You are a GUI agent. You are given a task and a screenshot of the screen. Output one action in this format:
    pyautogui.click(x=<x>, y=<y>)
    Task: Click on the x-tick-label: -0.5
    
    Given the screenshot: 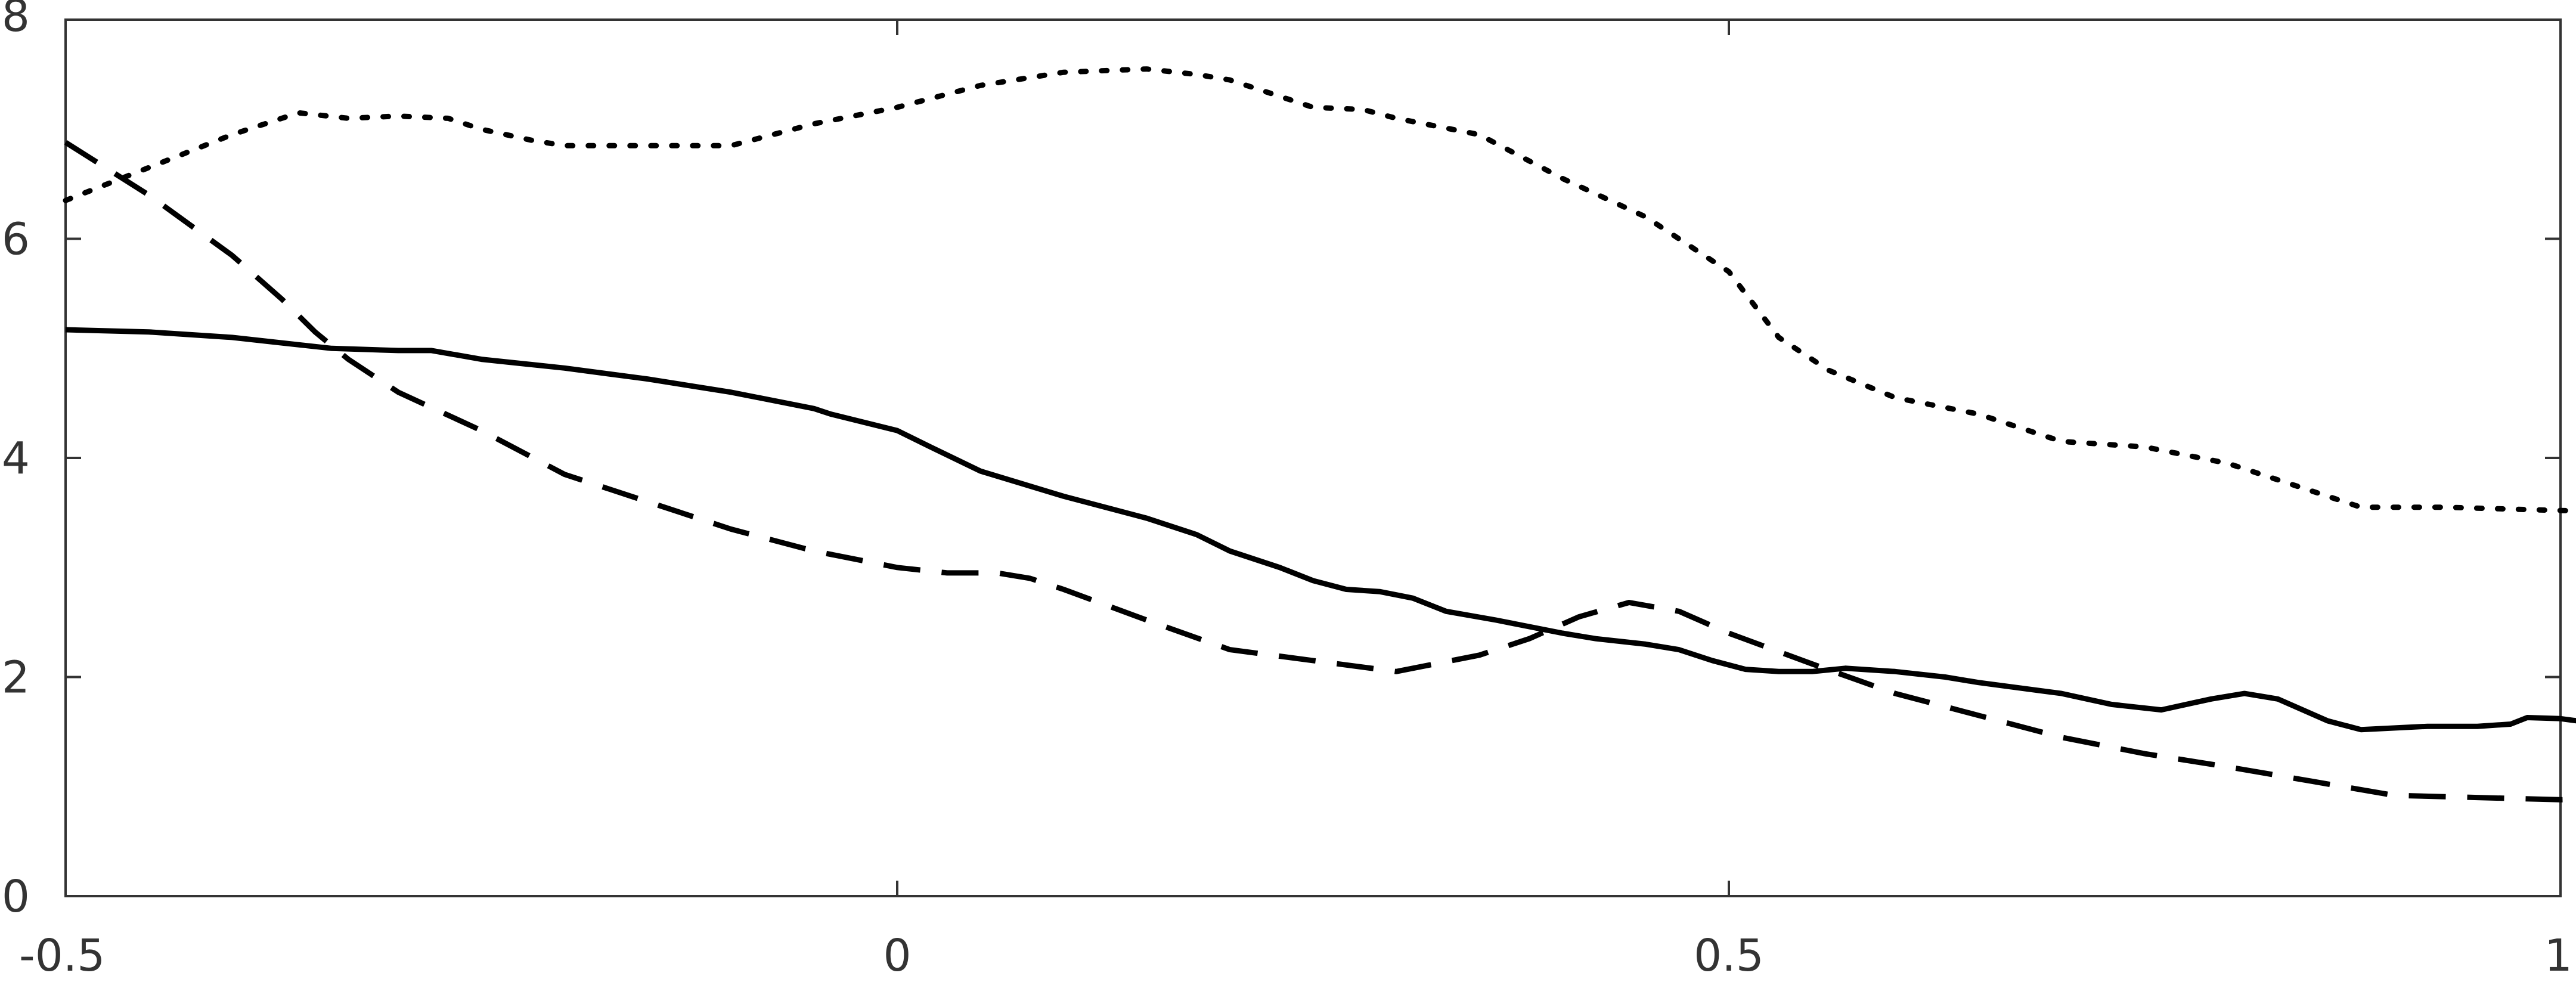 What is the action you would take?
    pyautogui.click(x=62, y=955)
    